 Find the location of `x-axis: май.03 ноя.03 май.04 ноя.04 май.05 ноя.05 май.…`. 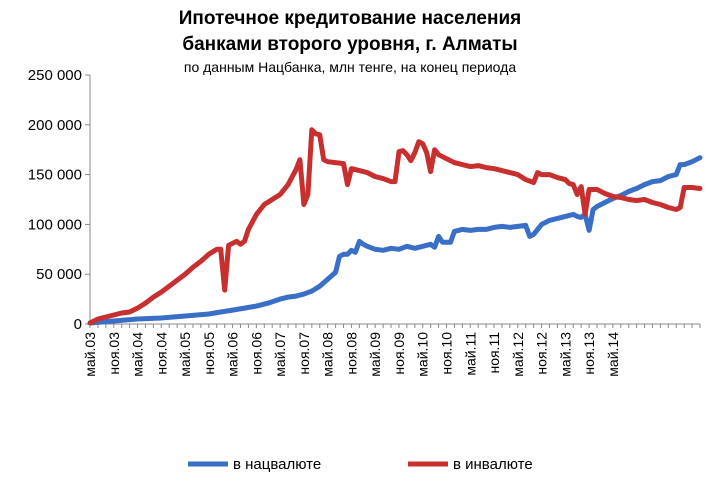

x-axis: май.03 ноя.03 май.04 ноя.04 май.05 ноя.05 май.… is located at coordinates (391, 350).